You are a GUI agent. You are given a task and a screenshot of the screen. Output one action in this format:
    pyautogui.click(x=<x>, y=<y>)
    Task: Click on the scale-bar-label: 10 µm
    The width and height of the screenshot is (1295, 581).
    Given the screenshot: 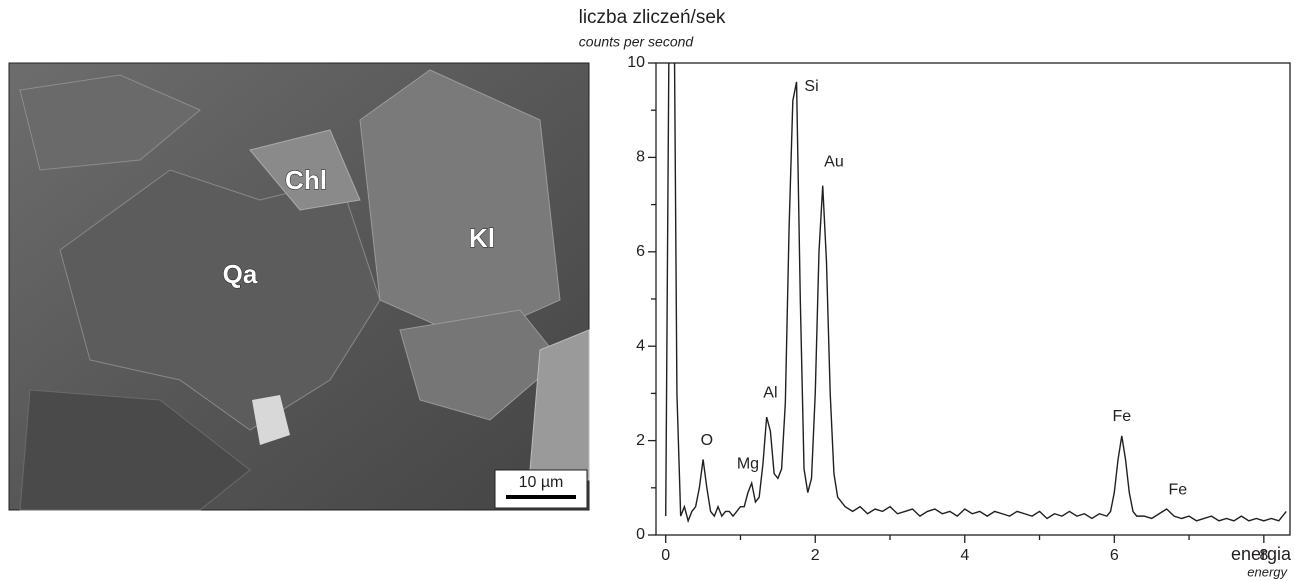 What is the action you would take?
    pyautogui.click(x=541, y=482)
    